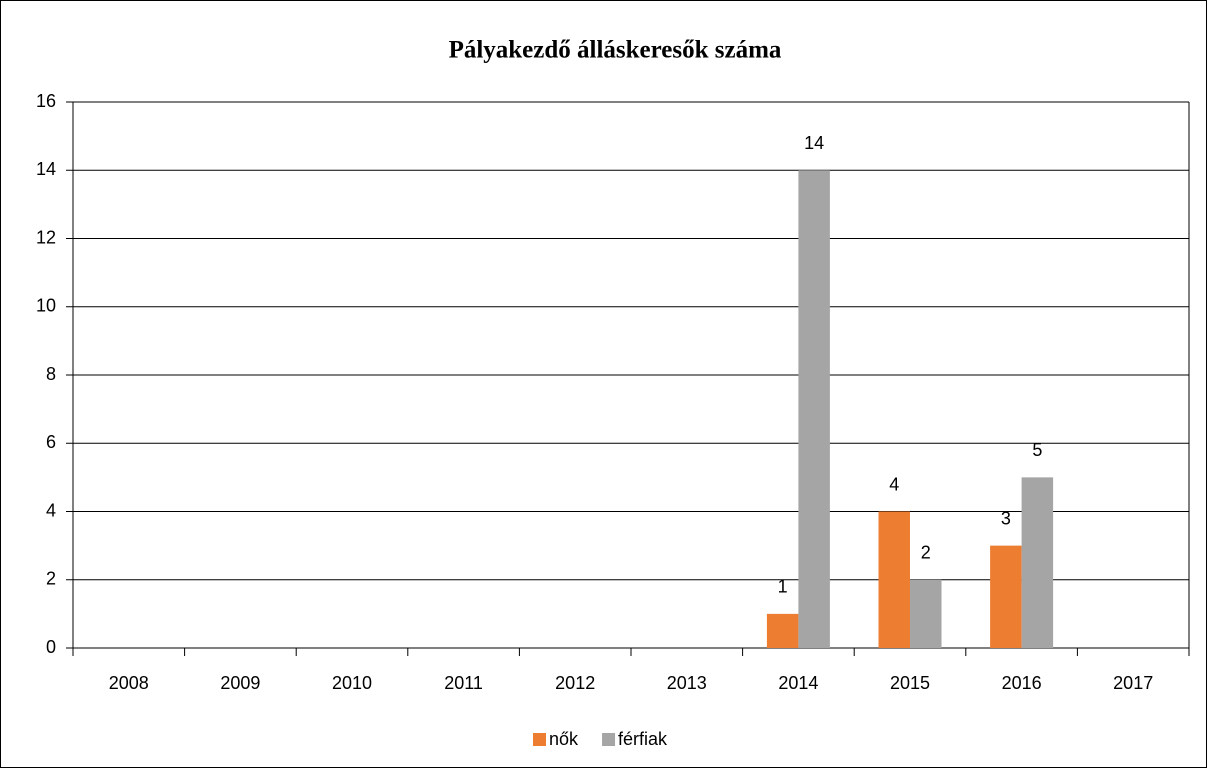 The height and width of the screenshot is (769, 1208). Describe the element at coordinates (643, 739) in the screenshot. I see `legend-label: férfiak` at that location.